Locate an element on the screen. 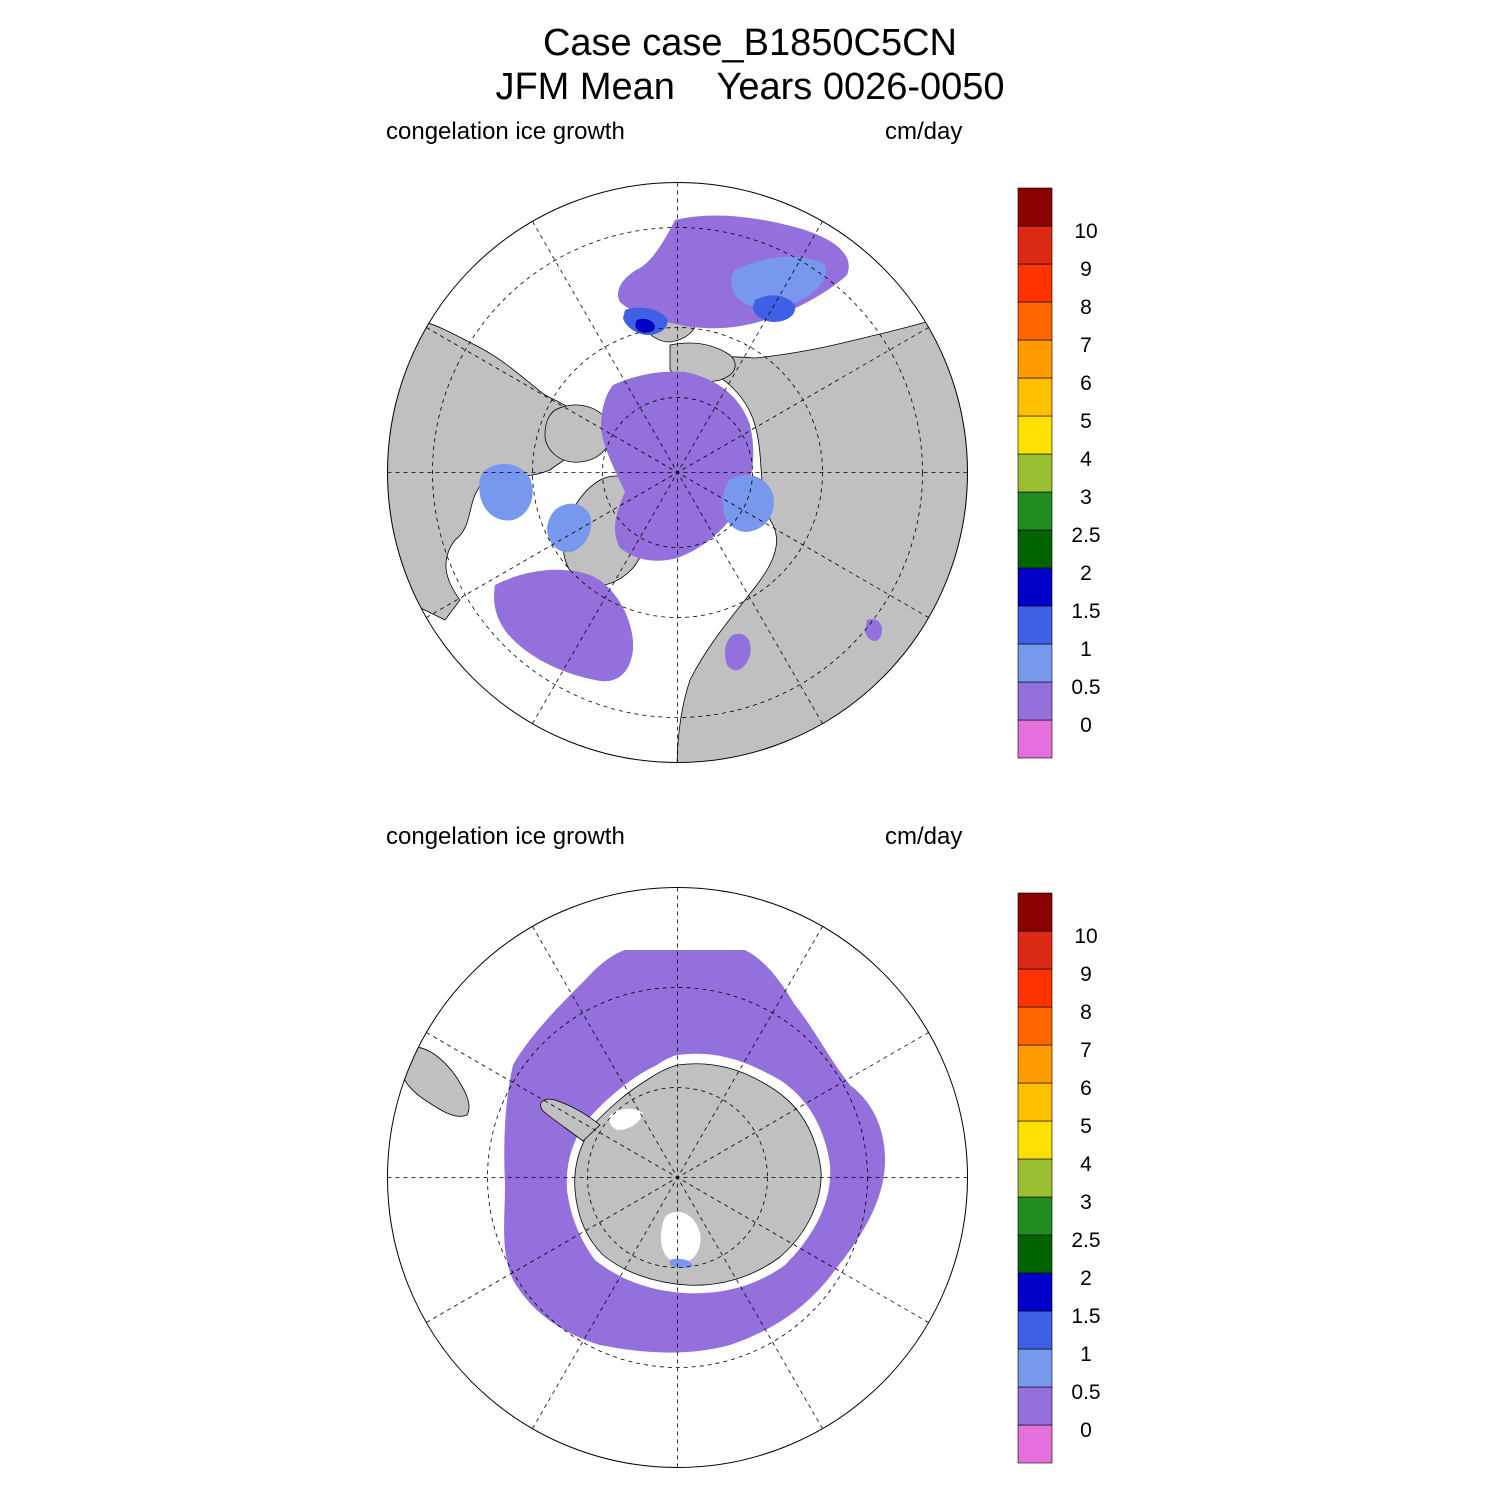 The height and width of the screenshot is (1500, 1500). north-land-archipelago is located at coordinates (578, 433).